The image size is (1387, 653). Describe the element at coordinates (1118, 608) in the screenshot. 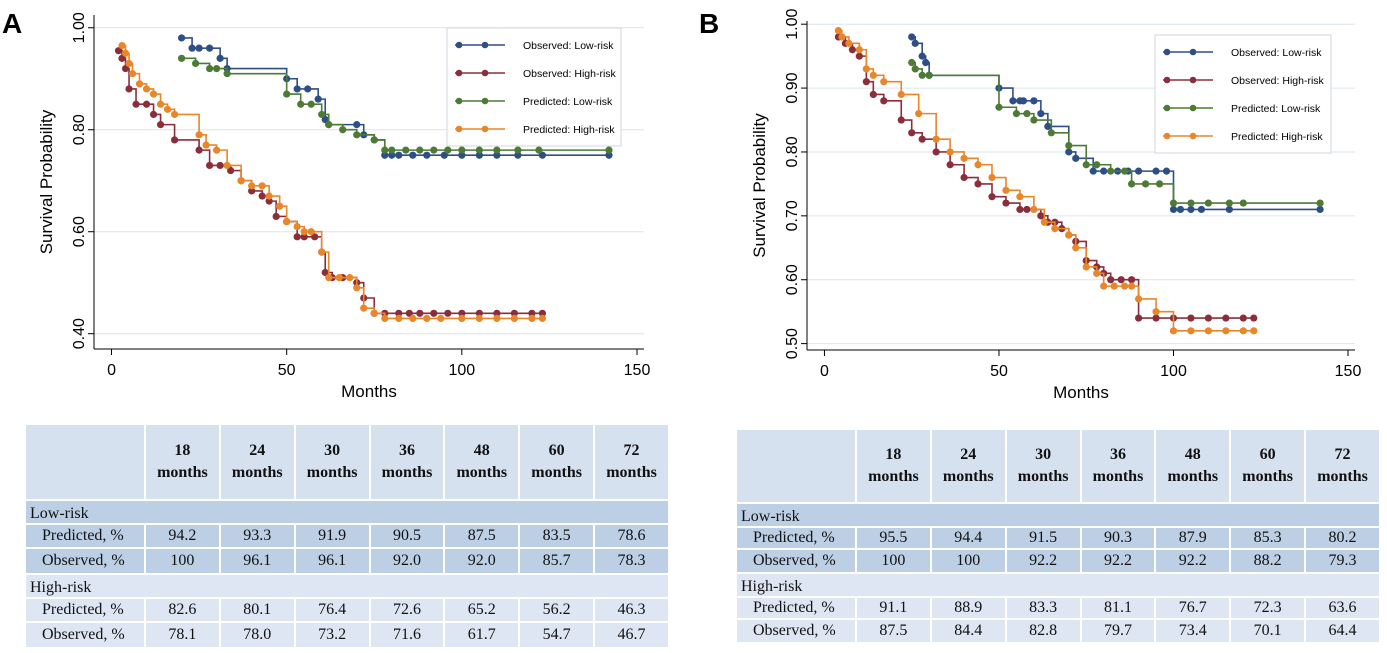

I see `table-cell: 81.1` at that location.